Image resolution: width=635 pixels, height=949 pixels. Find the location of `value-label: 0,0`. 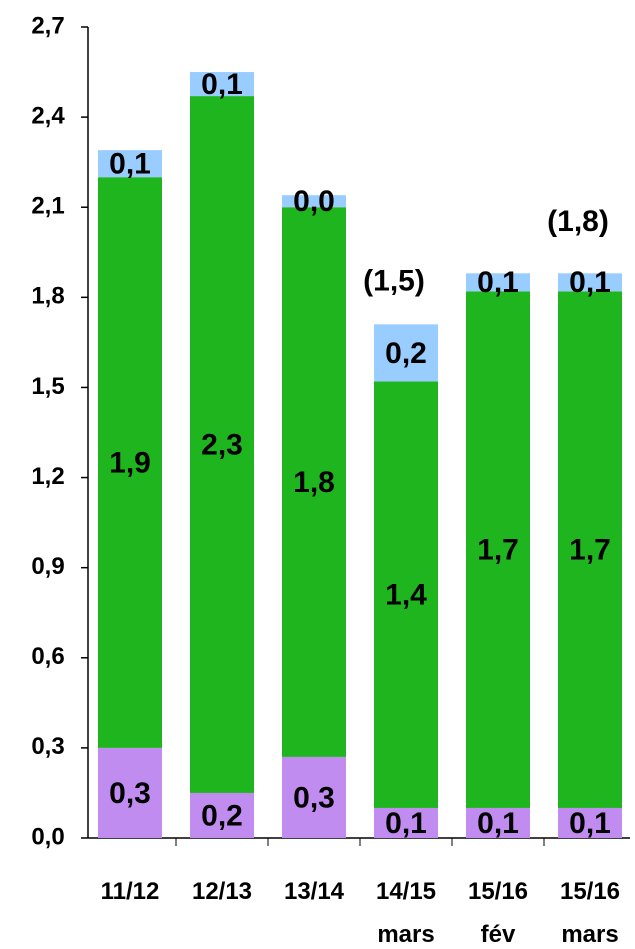

value-label: 0,0 is located at coordinates (314, 201).